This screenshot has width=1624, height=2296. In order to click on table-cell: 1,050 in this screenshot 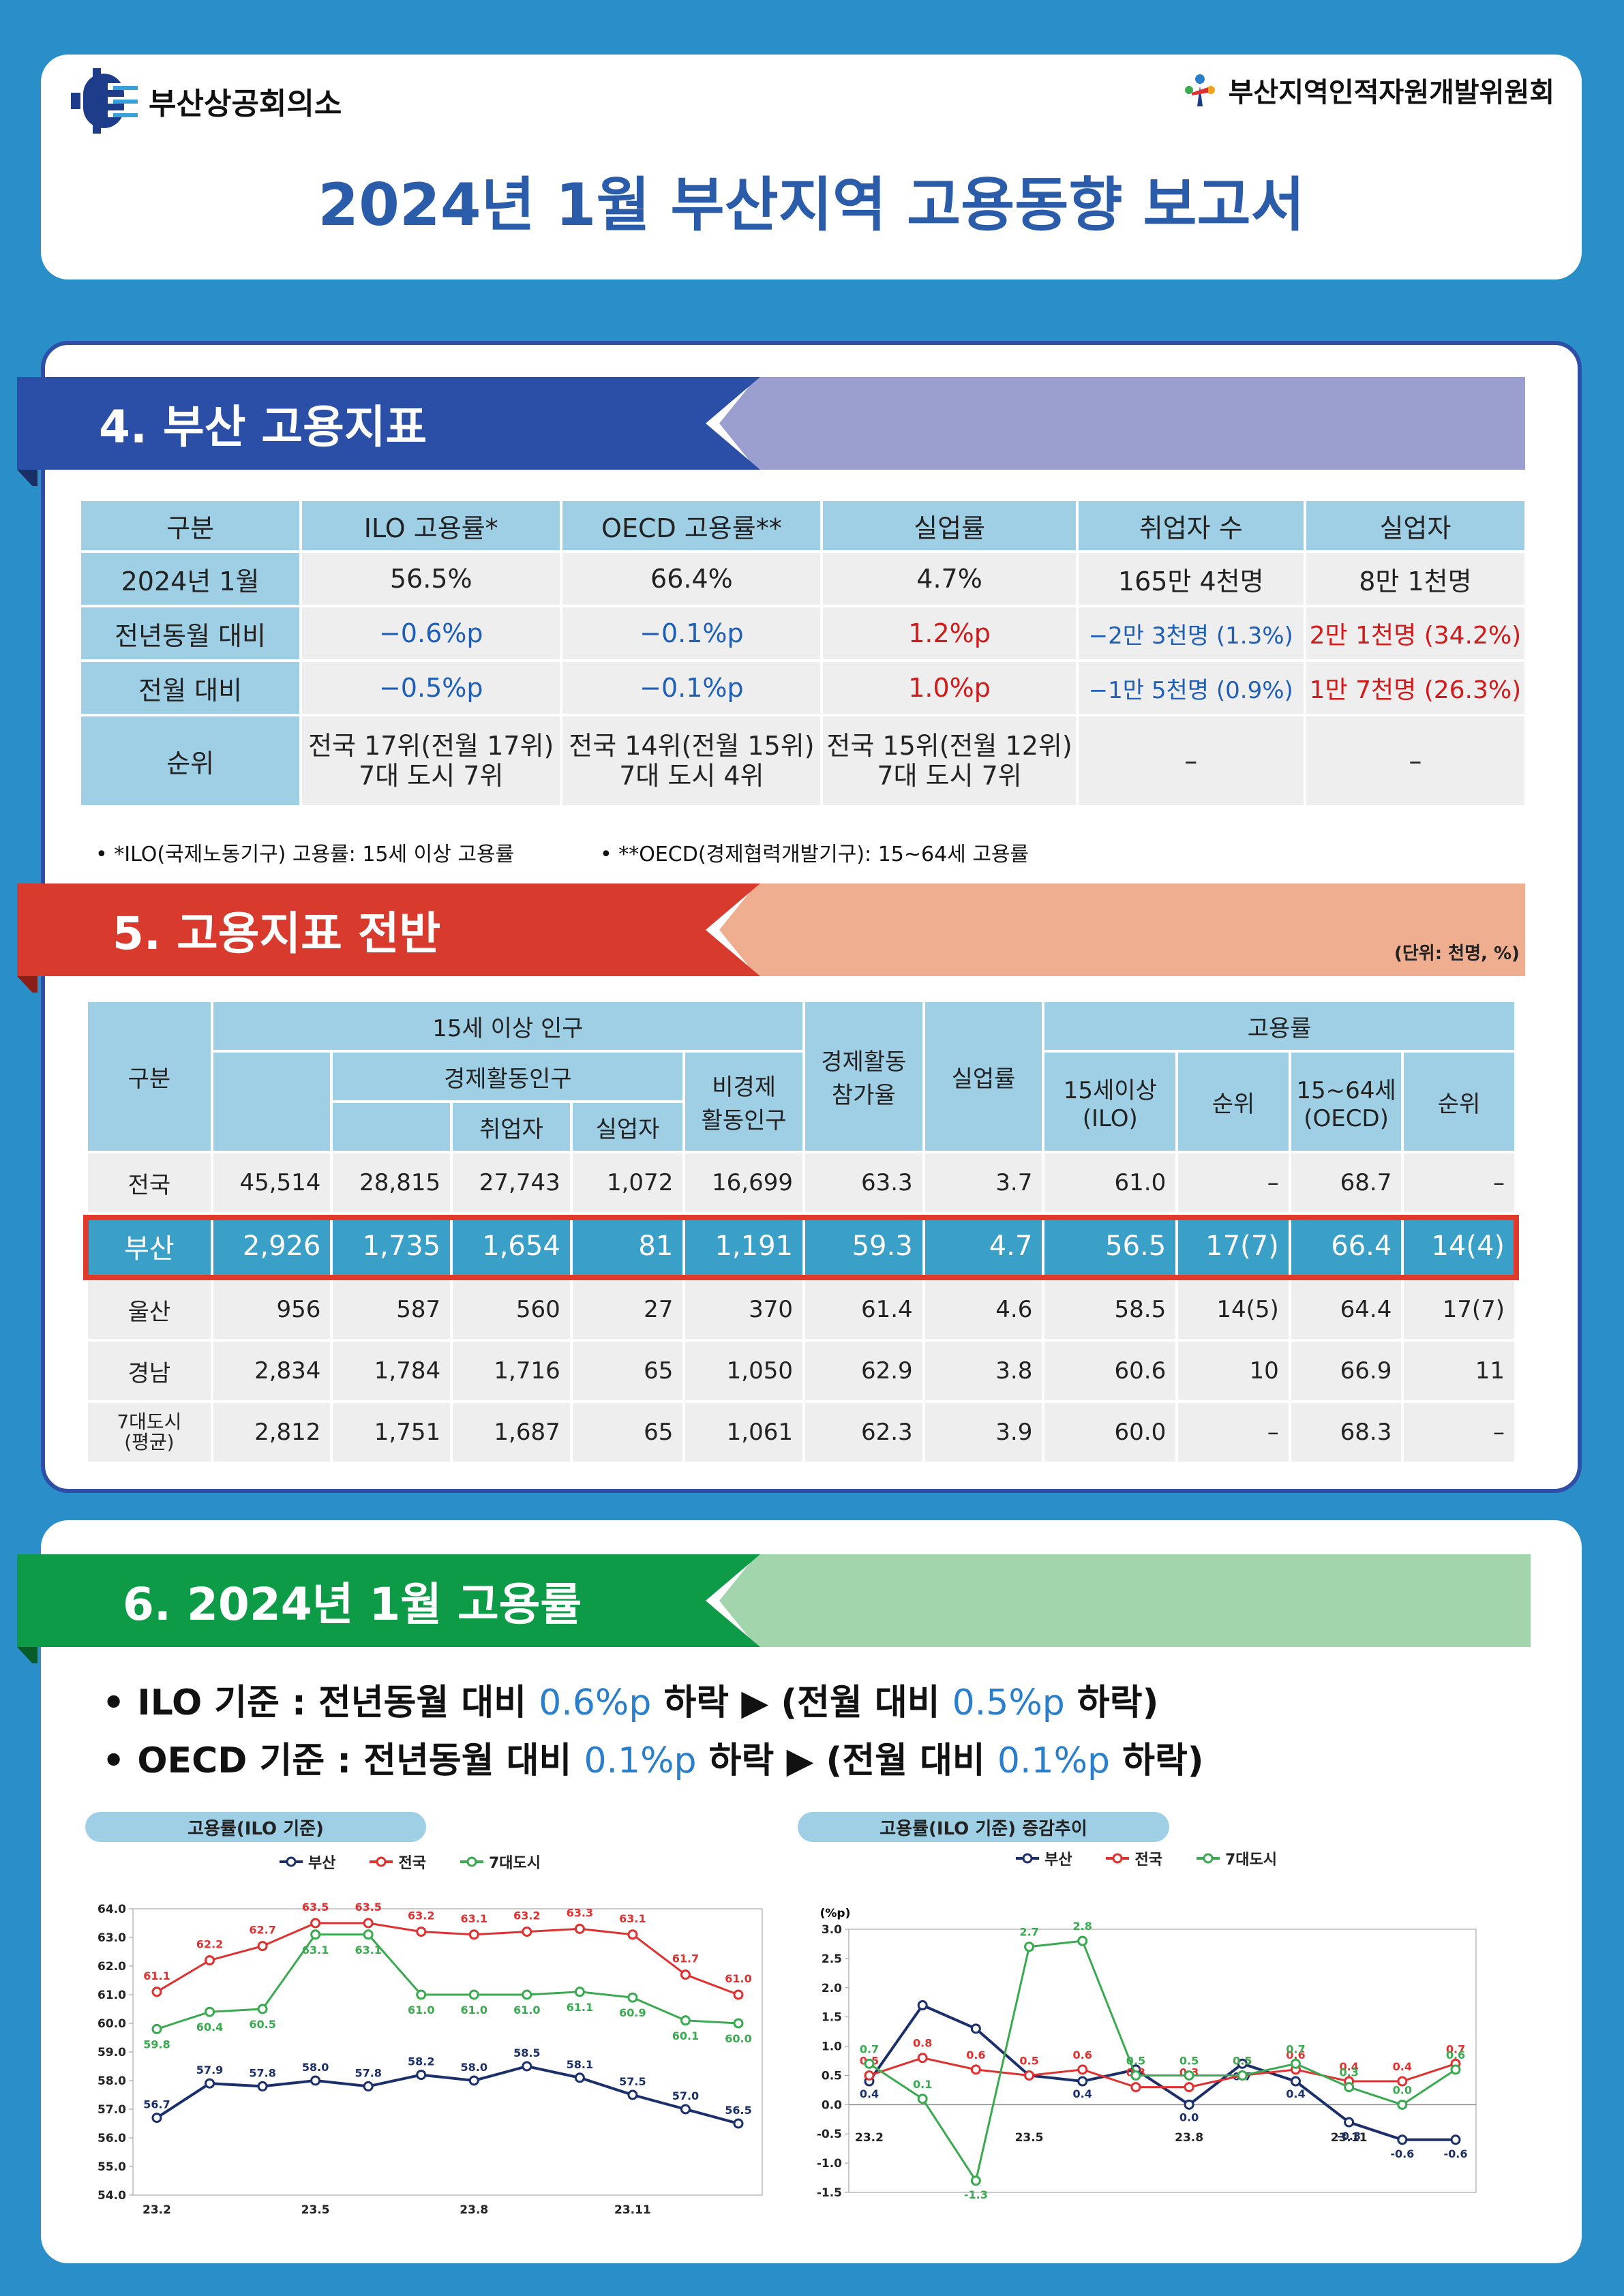, I will do `click(743, 1371)`.